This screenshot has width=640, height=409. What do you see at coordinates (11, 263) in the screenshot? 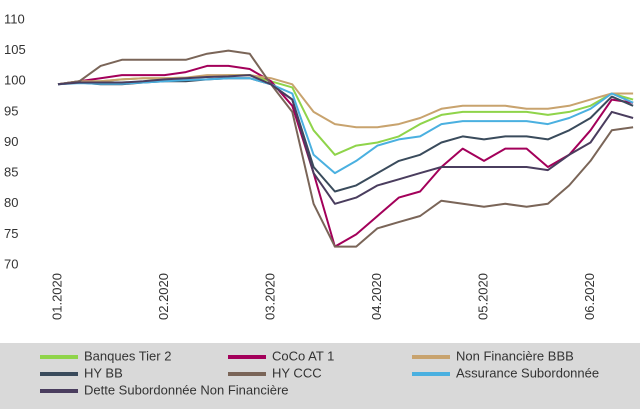
I see `y-tick-label: 70` at bounding box center [11, 263].